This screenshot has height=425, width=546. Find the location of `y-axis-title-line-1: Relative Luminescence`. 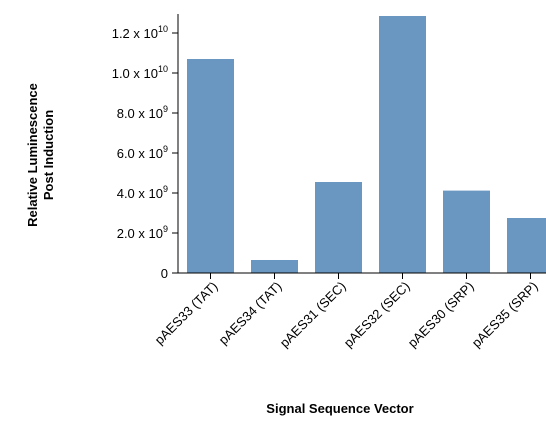

y-axis-title-line-1: Relative Luminescence is located at coordinates (32, 155).